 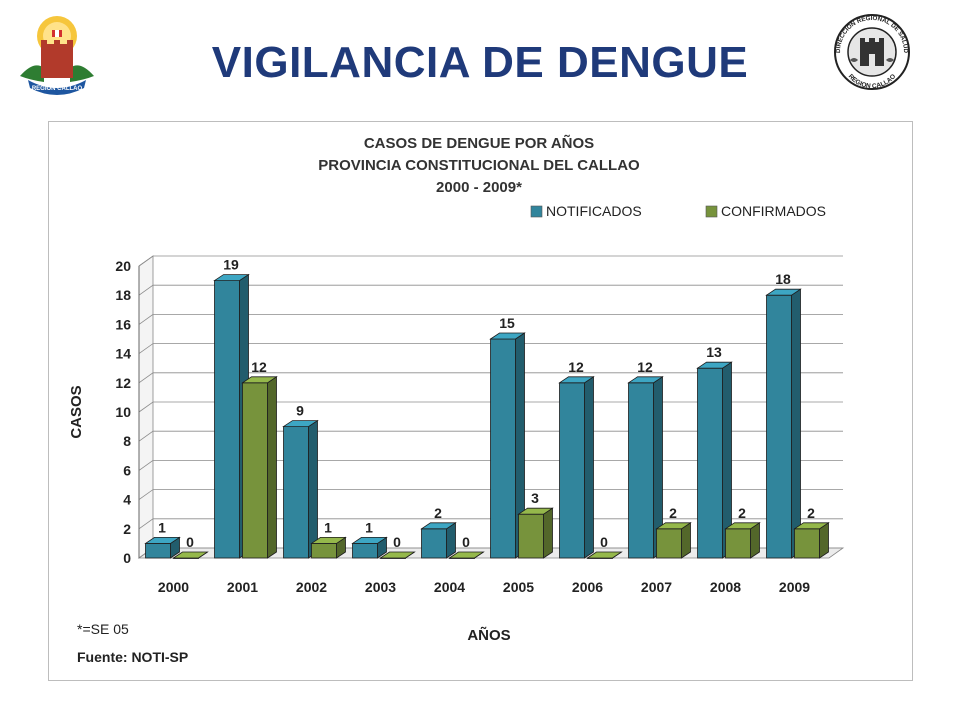 What do you see at coordinates (32, 73) in the screenshot?
I see `laurel-left-icon` at bounding box center [32, 73].